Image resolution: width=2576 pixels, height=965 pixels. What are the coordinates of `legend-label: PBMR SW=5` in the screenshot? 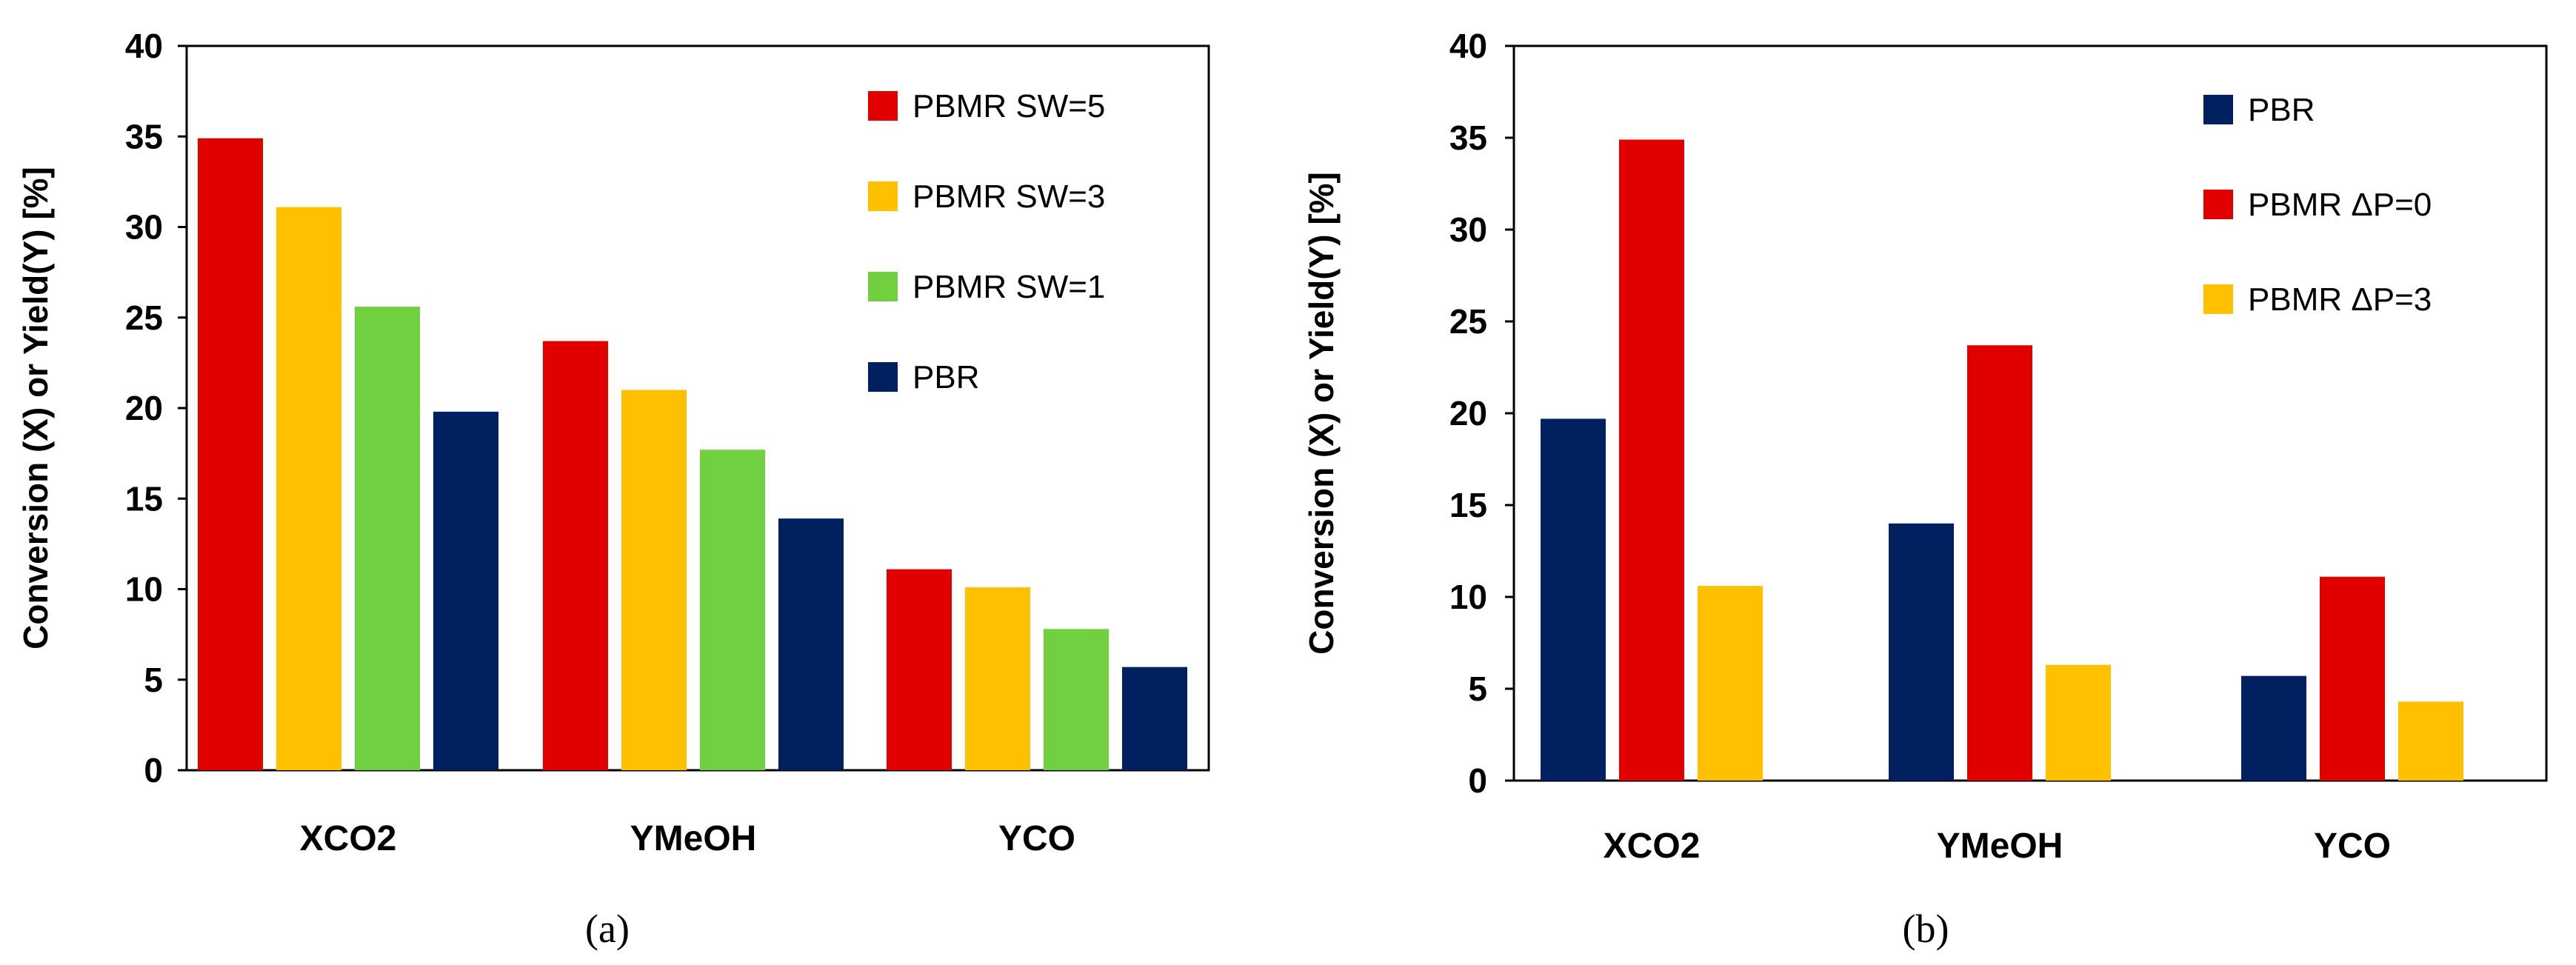 It's located at (1008, 106).